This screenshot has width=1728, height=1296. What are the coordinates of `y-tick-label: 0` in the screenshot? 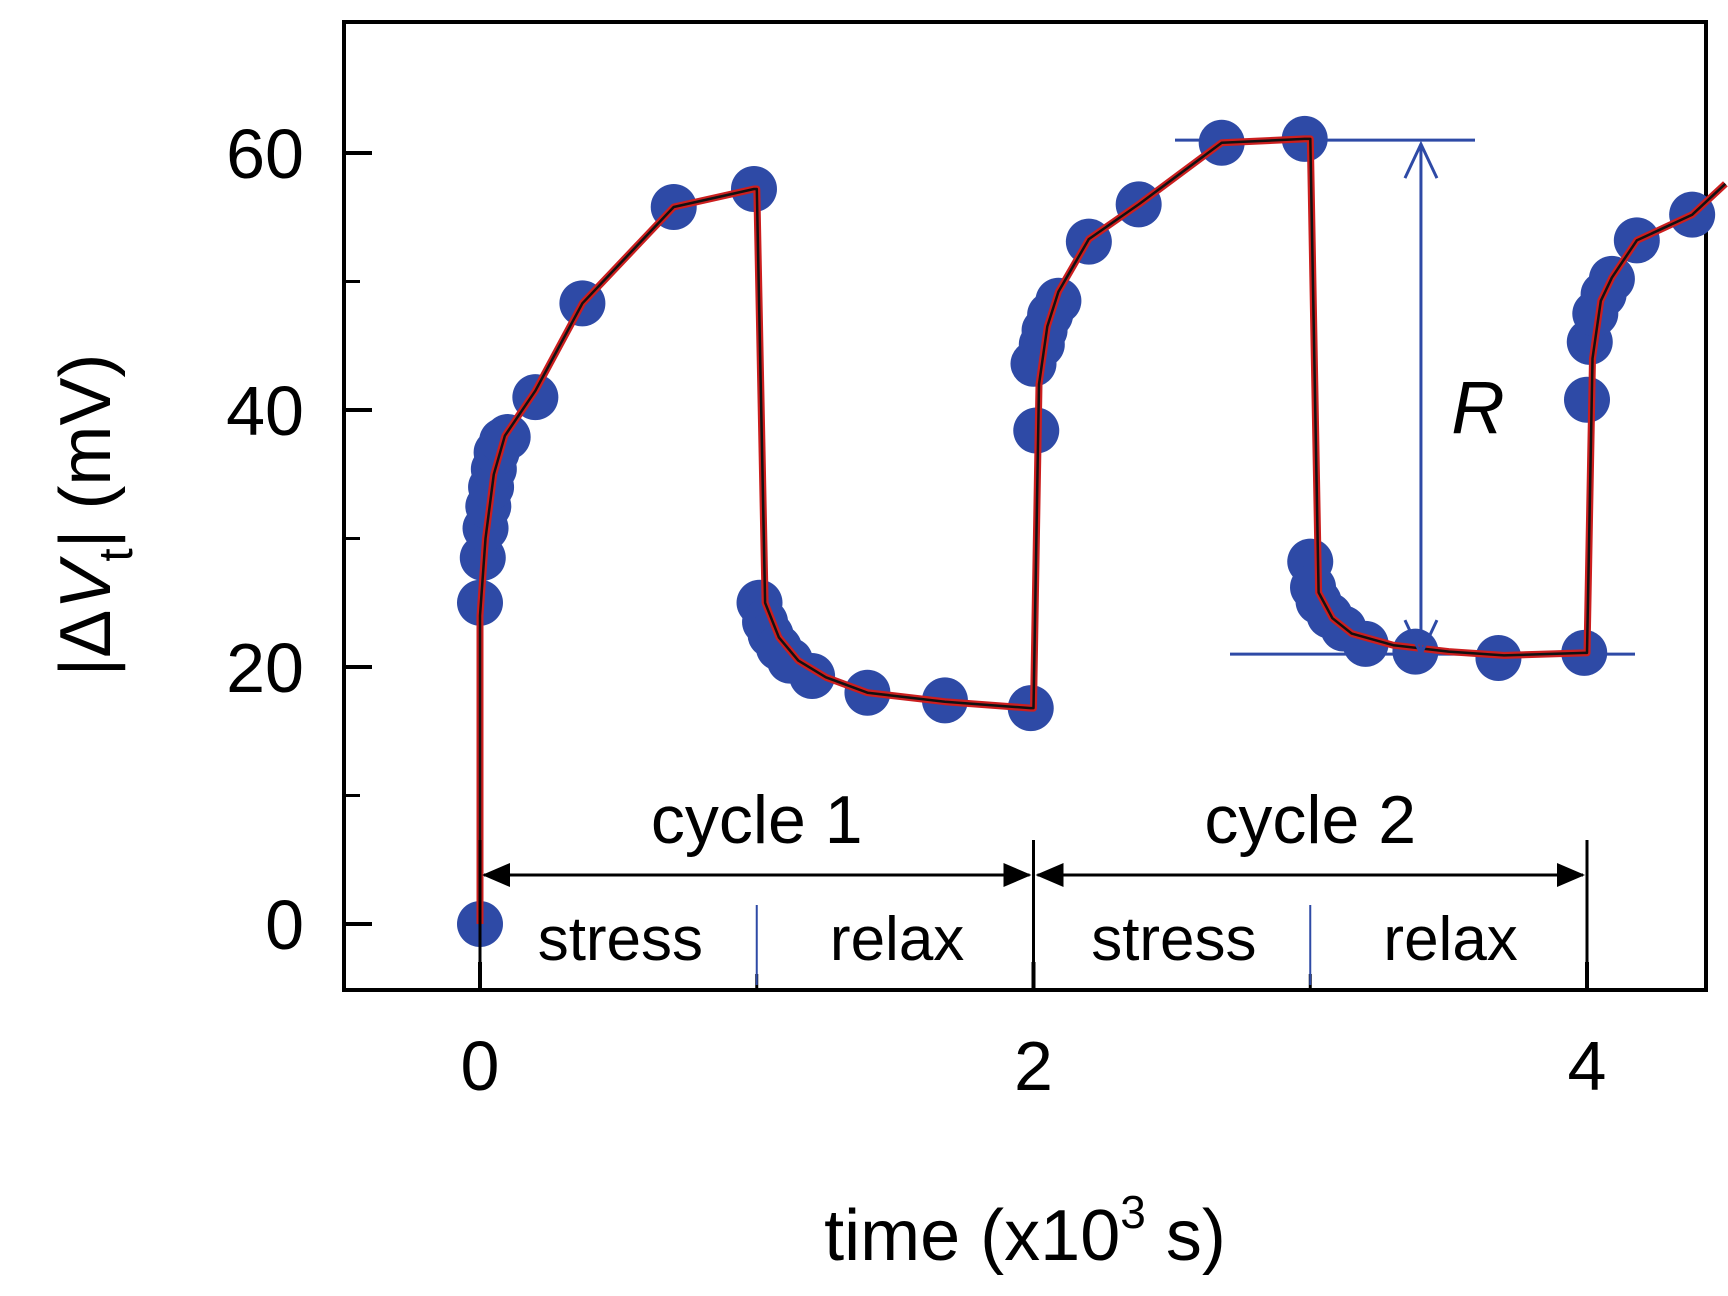 It's located at (284, 925).